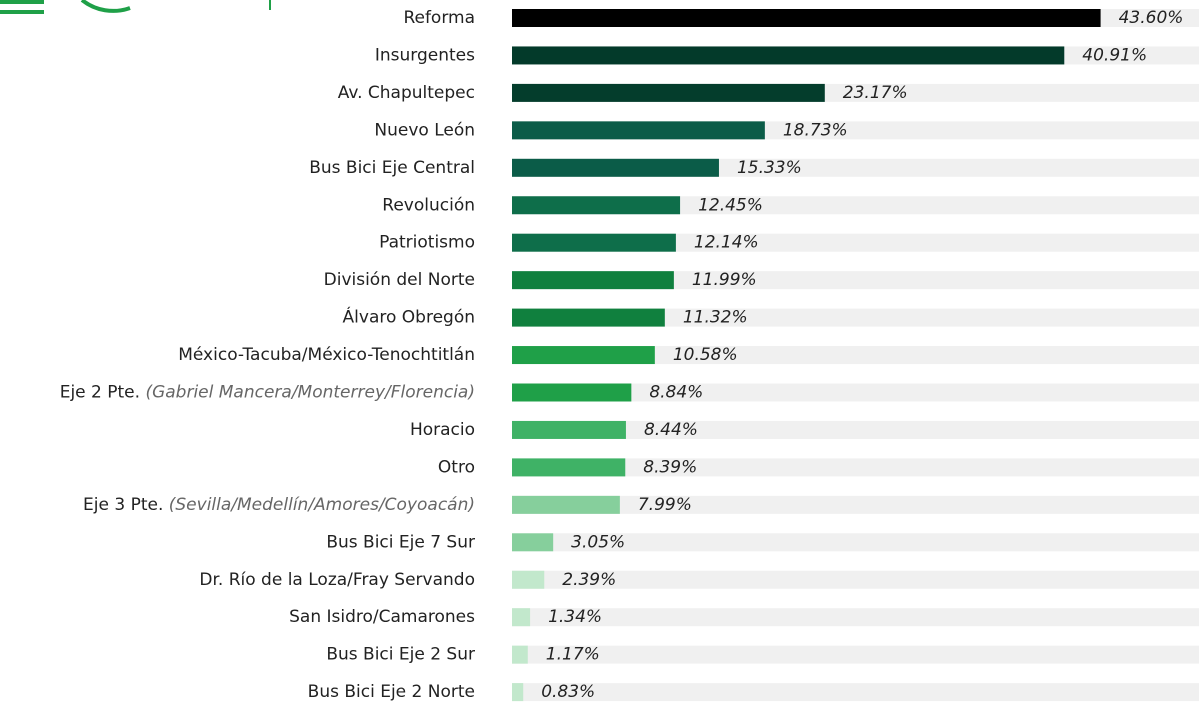 The image size is (1199, 709). I want to click on category-label: Álvaro Obregón, so click(409, 317).